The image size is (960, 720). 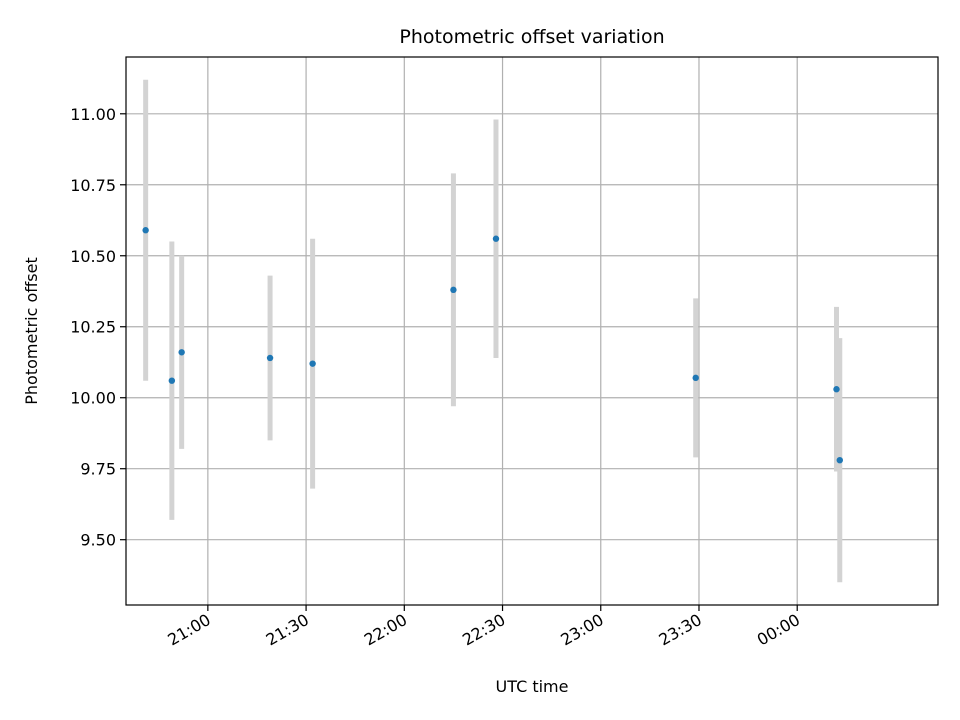 What do you see at coordinates (531, 37) in the screenshot?
I see `chart-title: Photometric offset variation` at bounding box center [531, 37].